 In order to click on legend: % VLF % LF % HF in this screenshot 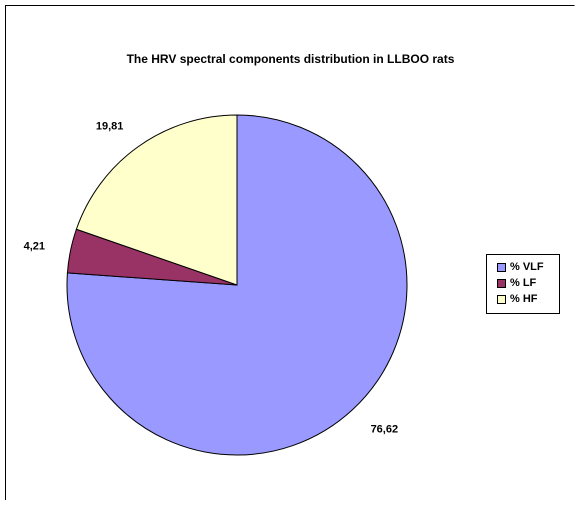, I will do `click(523, 284)`.